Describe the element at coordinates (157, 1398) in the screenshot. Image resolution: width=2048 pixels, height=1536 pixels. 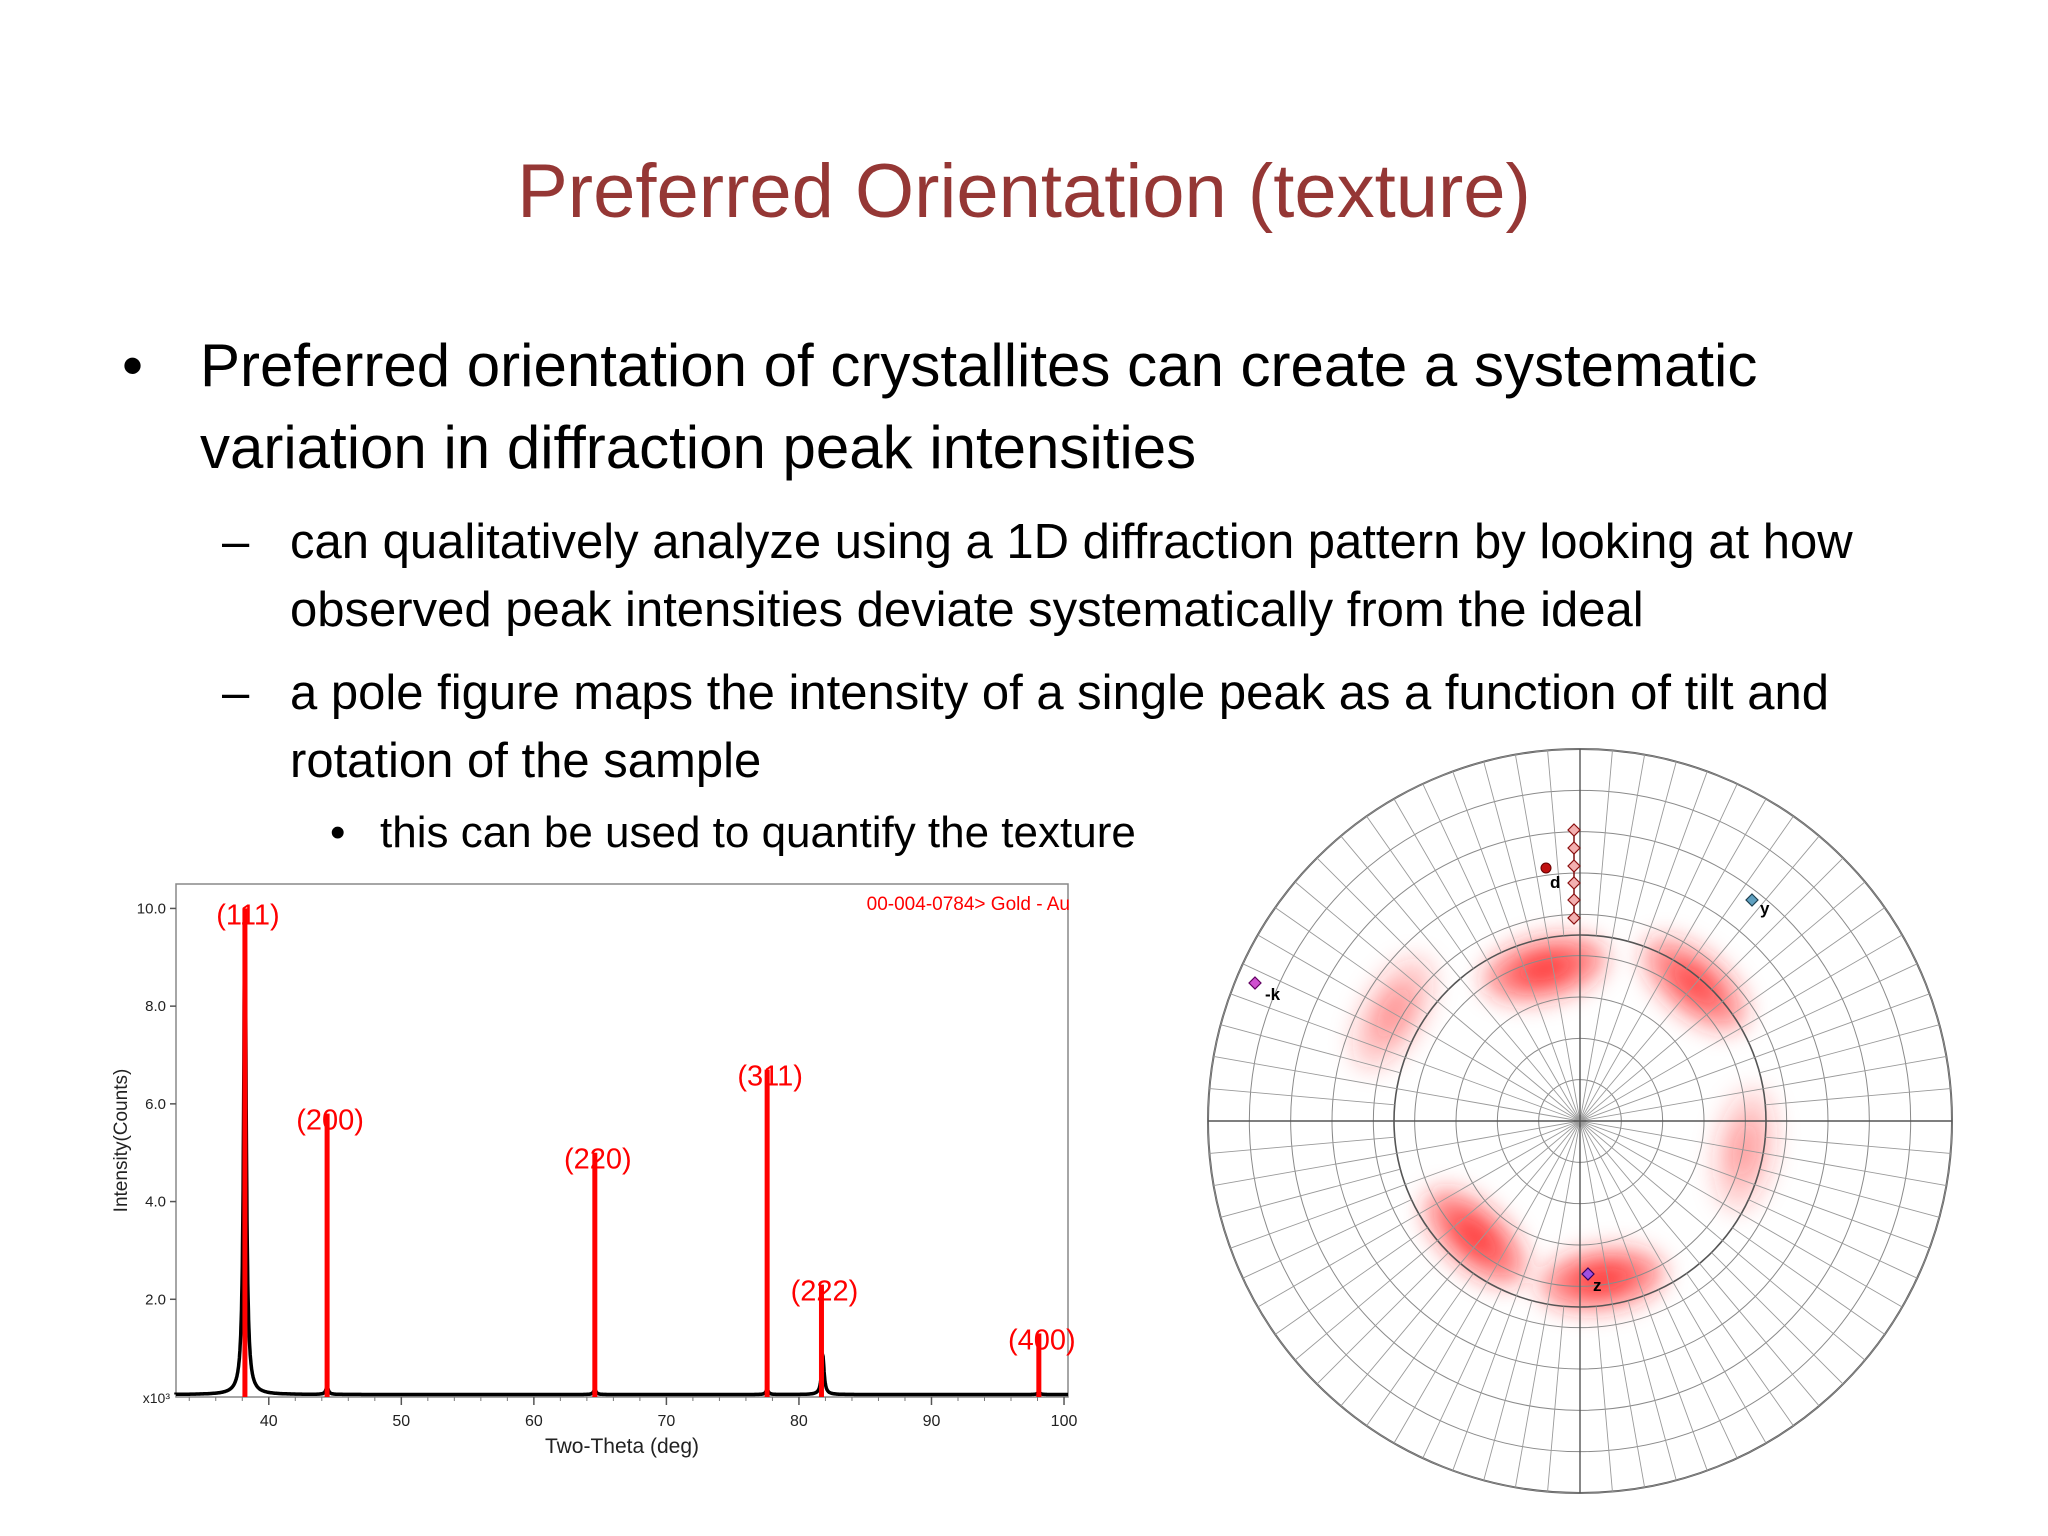
I see `y-multiplier-label: x10³` at that location.